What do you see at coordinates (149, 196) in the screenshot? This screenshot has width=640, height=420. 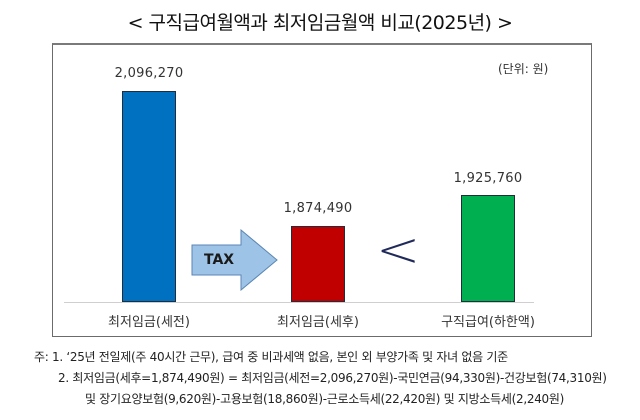 I see `bar-pre-tax-min-wage` at bounding box center [149, 196].